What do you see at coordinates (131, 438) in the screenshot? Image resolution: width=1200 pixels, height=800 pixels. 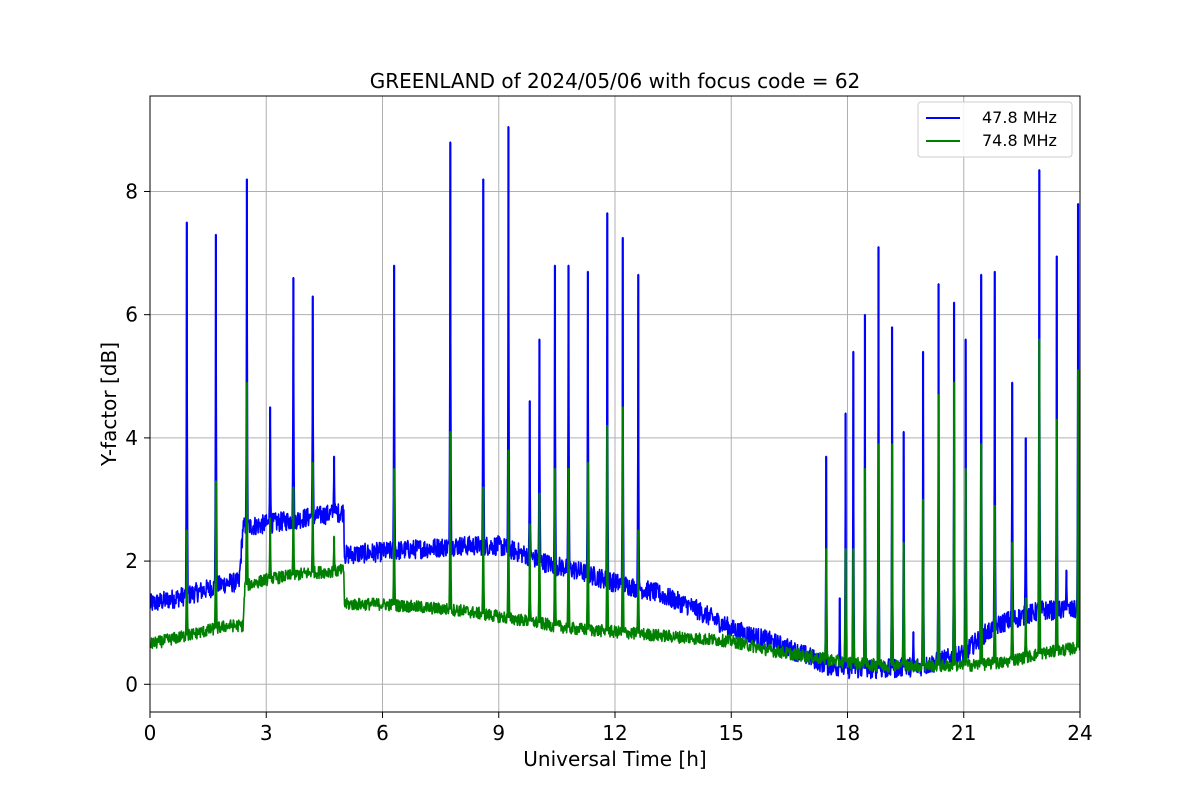 I see `y-tick-label: 4` at bounding box center [131, 438].